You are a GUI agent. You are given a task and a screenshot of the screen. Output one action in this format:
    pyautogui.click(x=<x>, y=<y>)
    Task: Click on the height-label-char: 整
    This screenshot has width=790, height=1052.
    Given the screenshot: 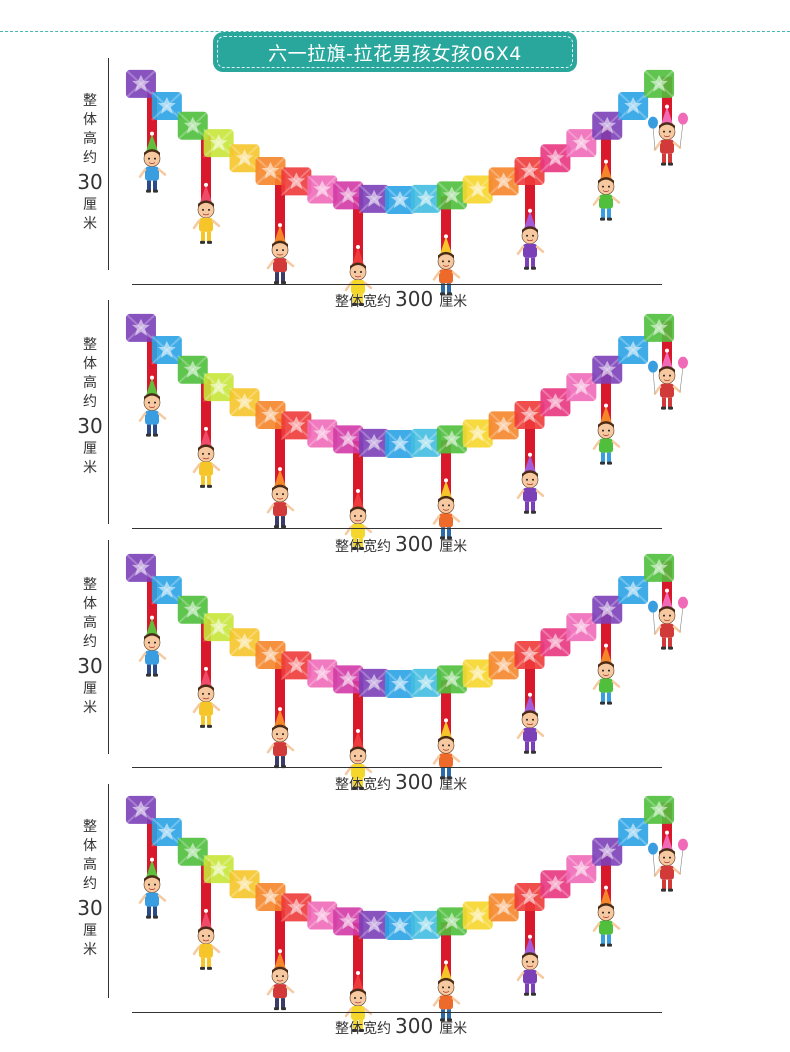 What is the action you would take?
    pyautogui.click(x=90, y=827)
    